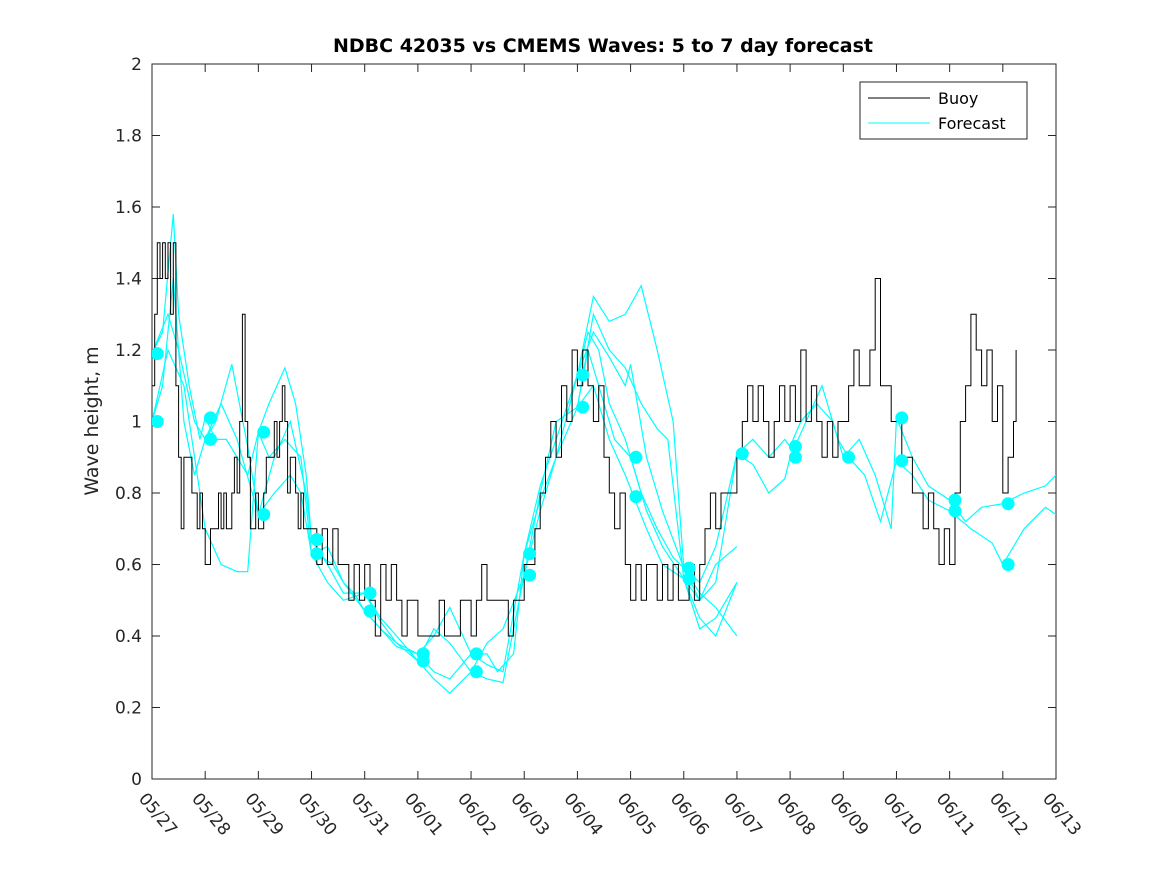 The width and height of the screenshot is (1167, 875). I want to click on x-tick-label: 06/01, so click(423, 814).